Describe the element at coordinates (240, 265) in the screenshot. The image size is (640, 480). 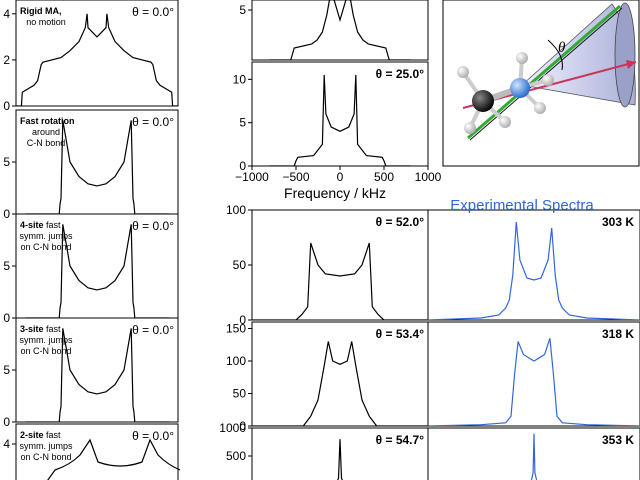
I see `y-tick-label: 50` at that location.